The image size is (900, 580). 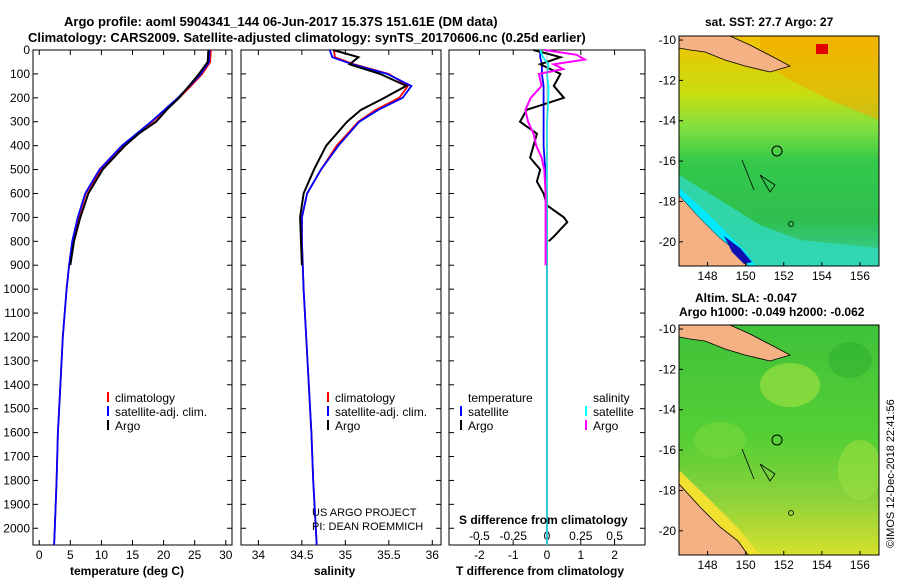 I want to click on series-line-climatology, so click(x=355, y=297).